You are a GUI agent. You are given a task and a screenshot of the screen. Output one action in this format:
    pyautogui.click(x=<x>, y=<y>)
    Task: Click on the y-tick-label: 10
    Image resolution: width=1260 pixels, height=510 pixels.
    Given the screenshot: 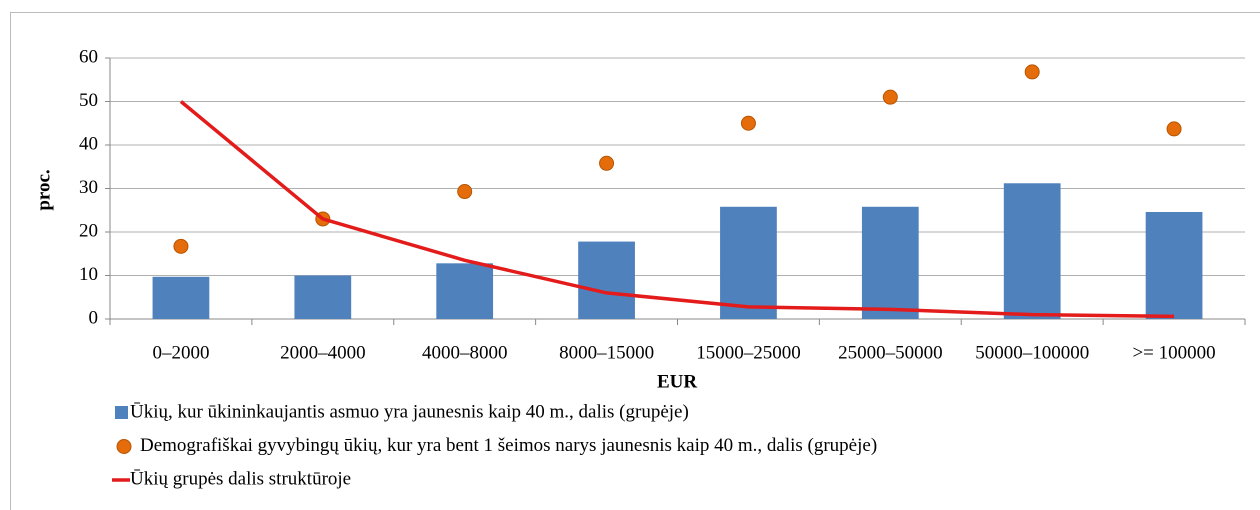 What is the action you would take?
    pyautogui.click(x=88, y=274)
    